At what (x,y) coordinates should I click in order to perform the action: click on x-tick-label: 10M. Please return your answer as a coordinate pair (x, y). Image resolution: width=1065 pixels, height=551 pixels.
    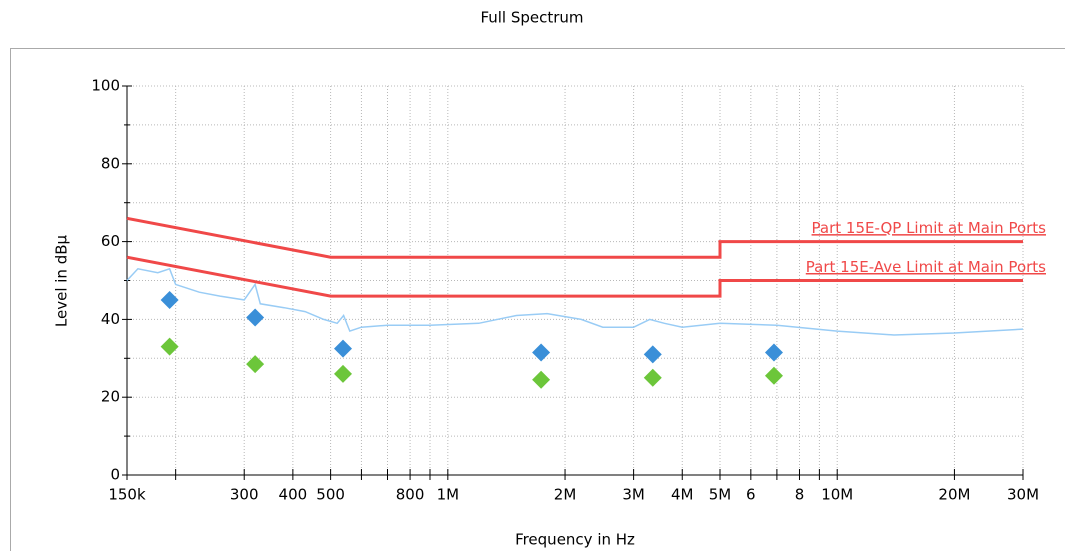
    Looking at the image, I should click on (837, 495).